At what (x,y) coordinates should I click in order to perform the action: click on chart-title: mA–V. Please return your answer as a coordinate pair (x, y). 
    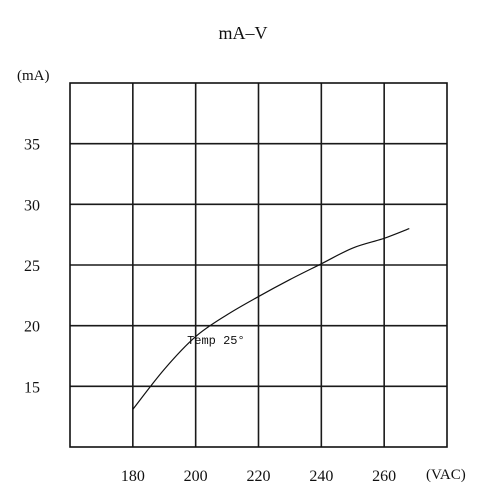
    Looking at the image, I should click on (243, 33).